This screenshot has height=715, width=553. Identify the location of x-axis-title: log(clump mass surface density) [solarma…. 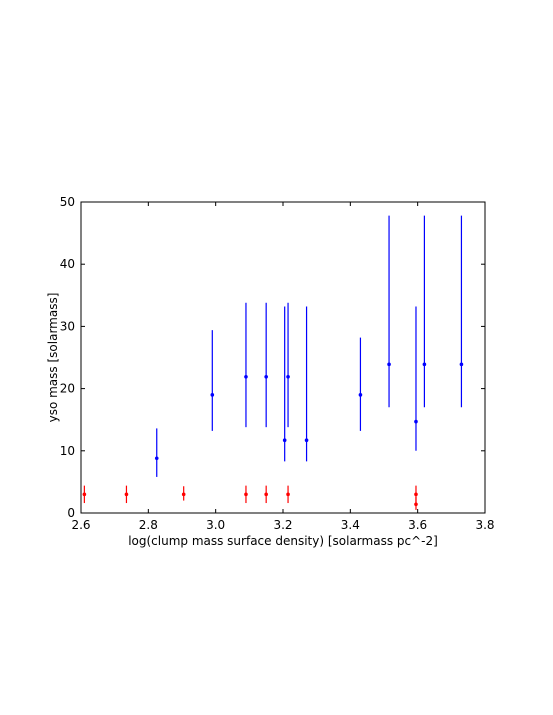
(283, 541).